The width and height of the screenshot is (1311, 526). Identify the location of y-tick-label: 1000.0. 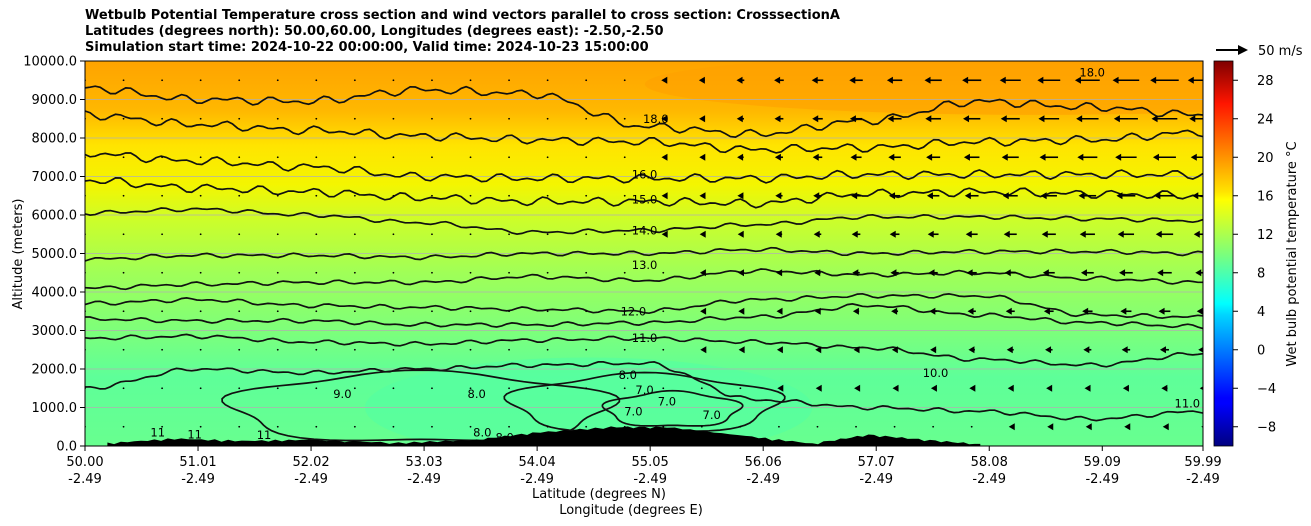
(55, 408).